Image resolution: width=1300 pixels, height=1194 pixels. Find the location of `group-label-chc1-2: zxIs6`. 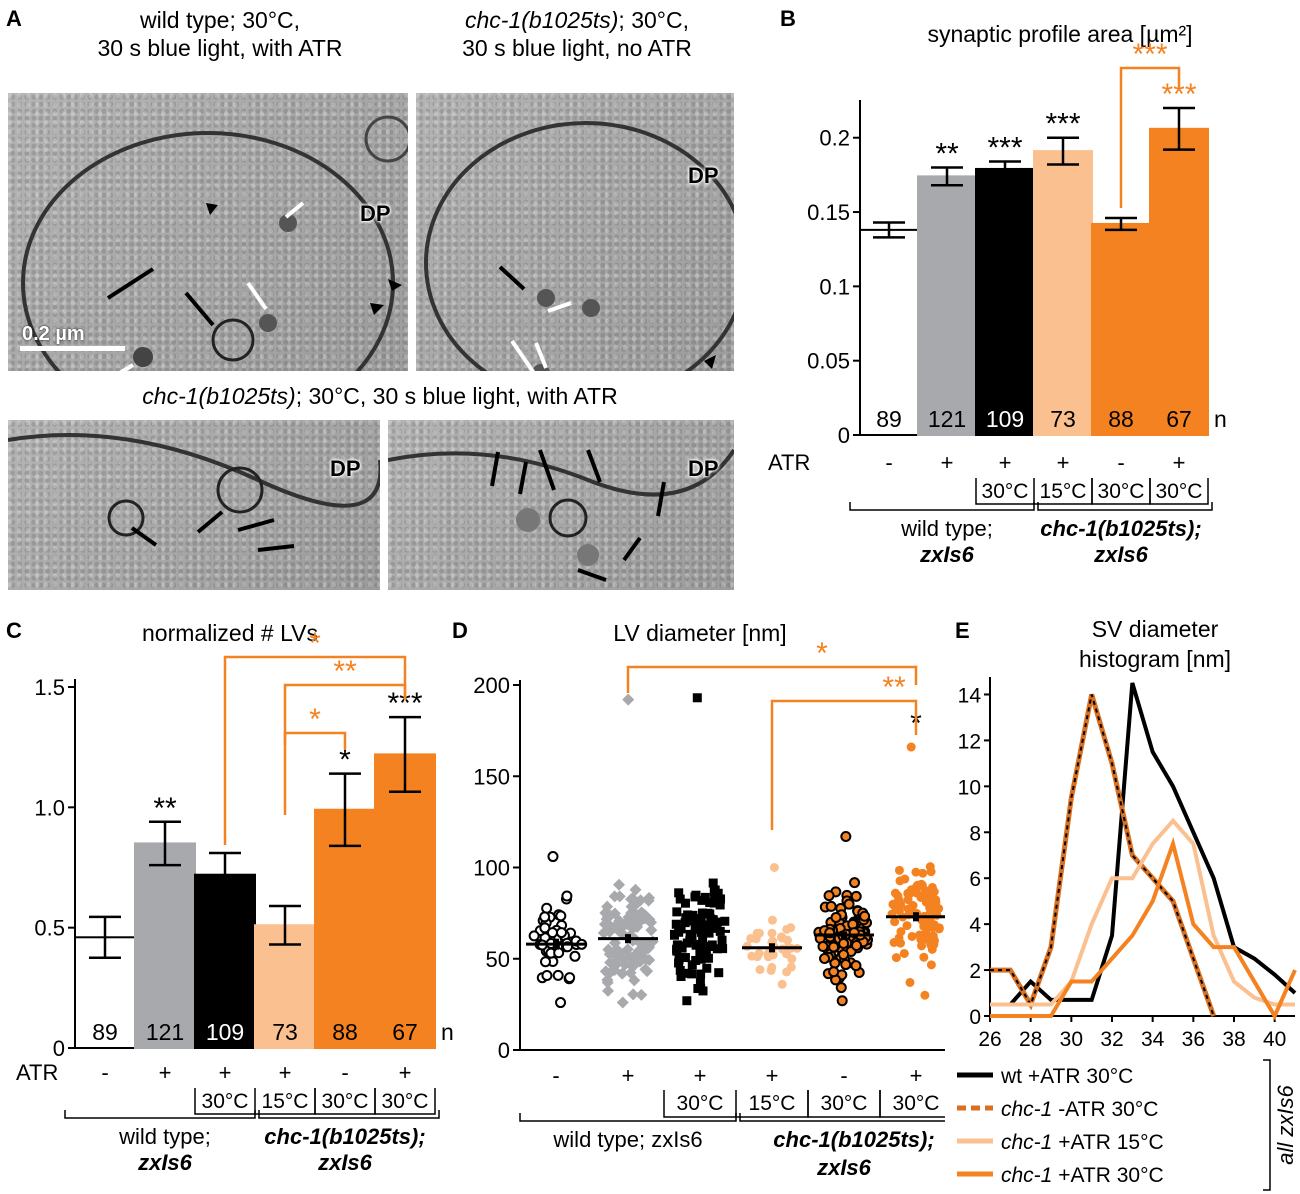

group-label-chc1-2: zxIs6 is located at coordinates (1121, 554).